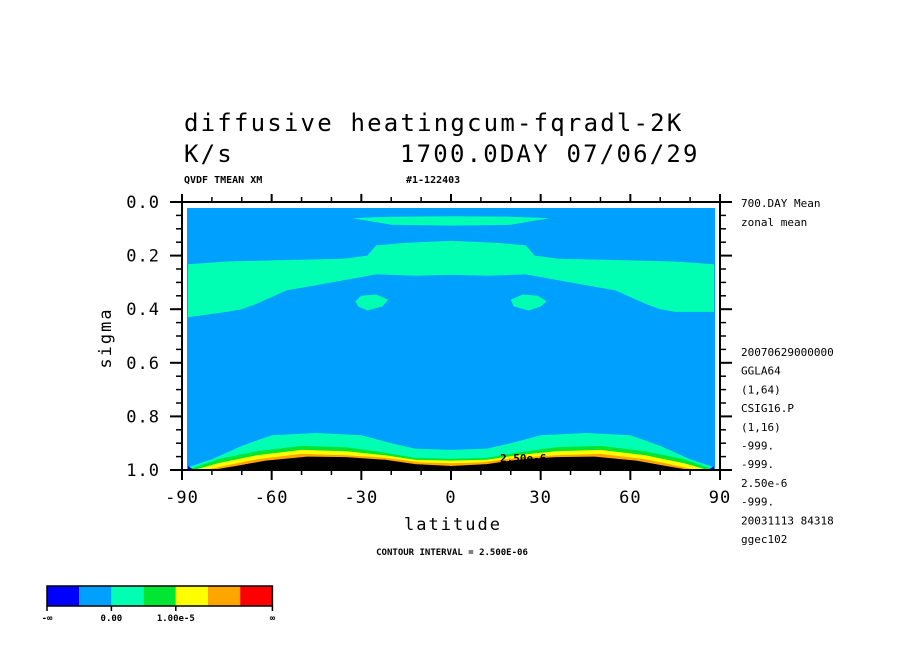  What do you see at coordinates (273, 619) in the screenshot?
I see `colorbar-label: ∞` at bounding box center [273, 619].